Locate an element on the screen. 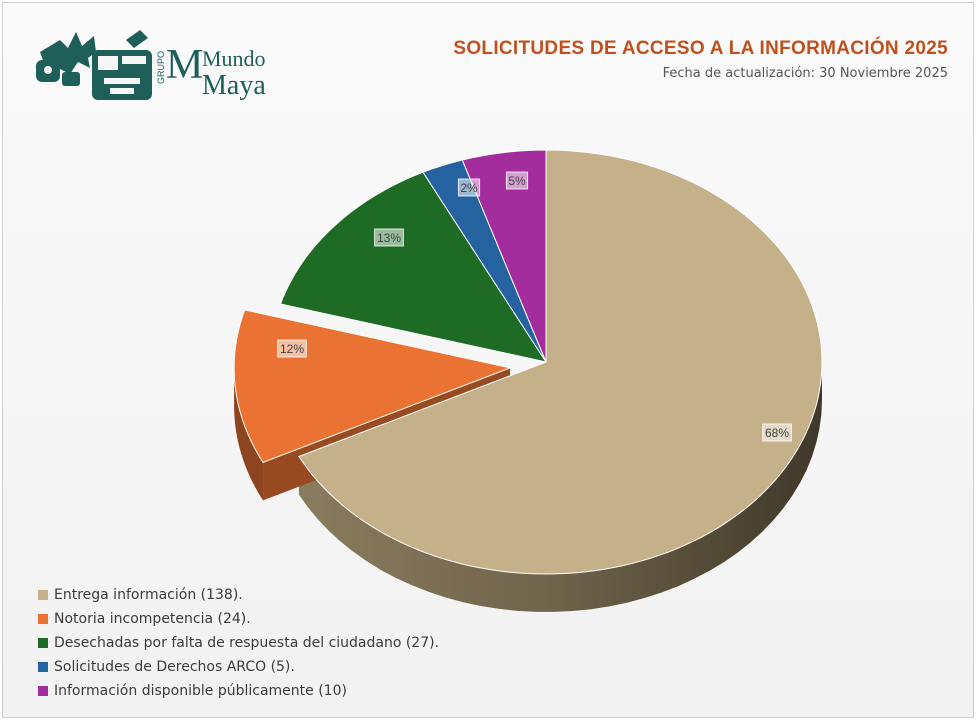  legend-label-3: Solicitudes de Derechos ARCO (5). is located at coordinates (174, 667).